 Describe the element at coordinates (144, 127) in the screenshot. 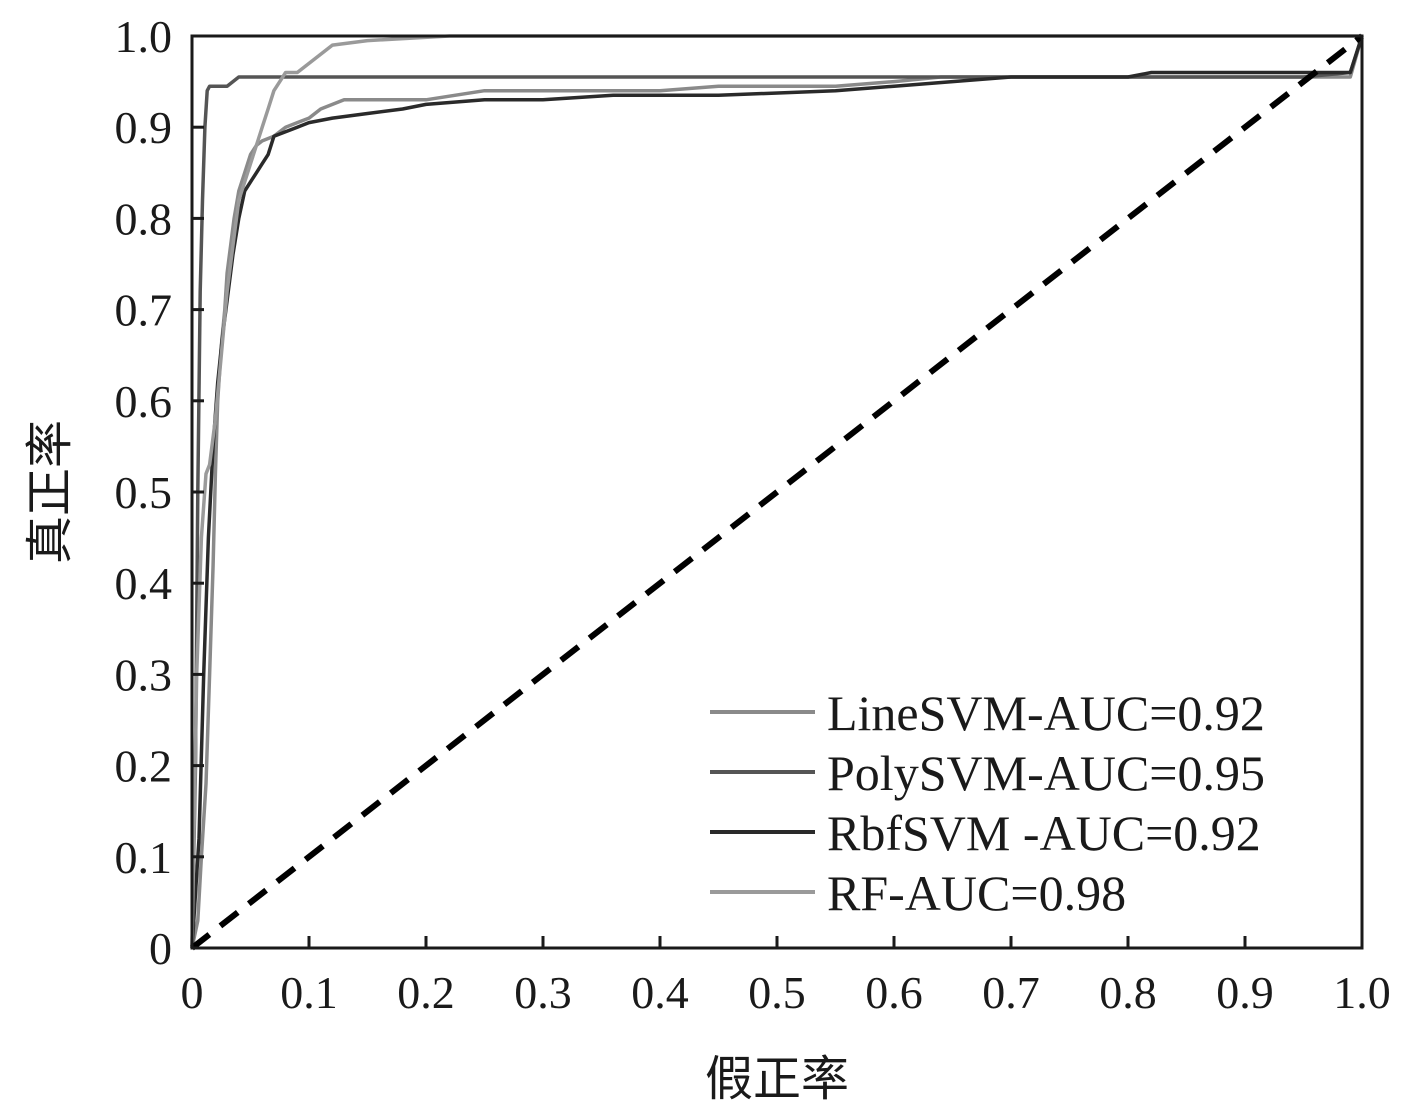

I see `y-tick-label: 0.9` at that location.